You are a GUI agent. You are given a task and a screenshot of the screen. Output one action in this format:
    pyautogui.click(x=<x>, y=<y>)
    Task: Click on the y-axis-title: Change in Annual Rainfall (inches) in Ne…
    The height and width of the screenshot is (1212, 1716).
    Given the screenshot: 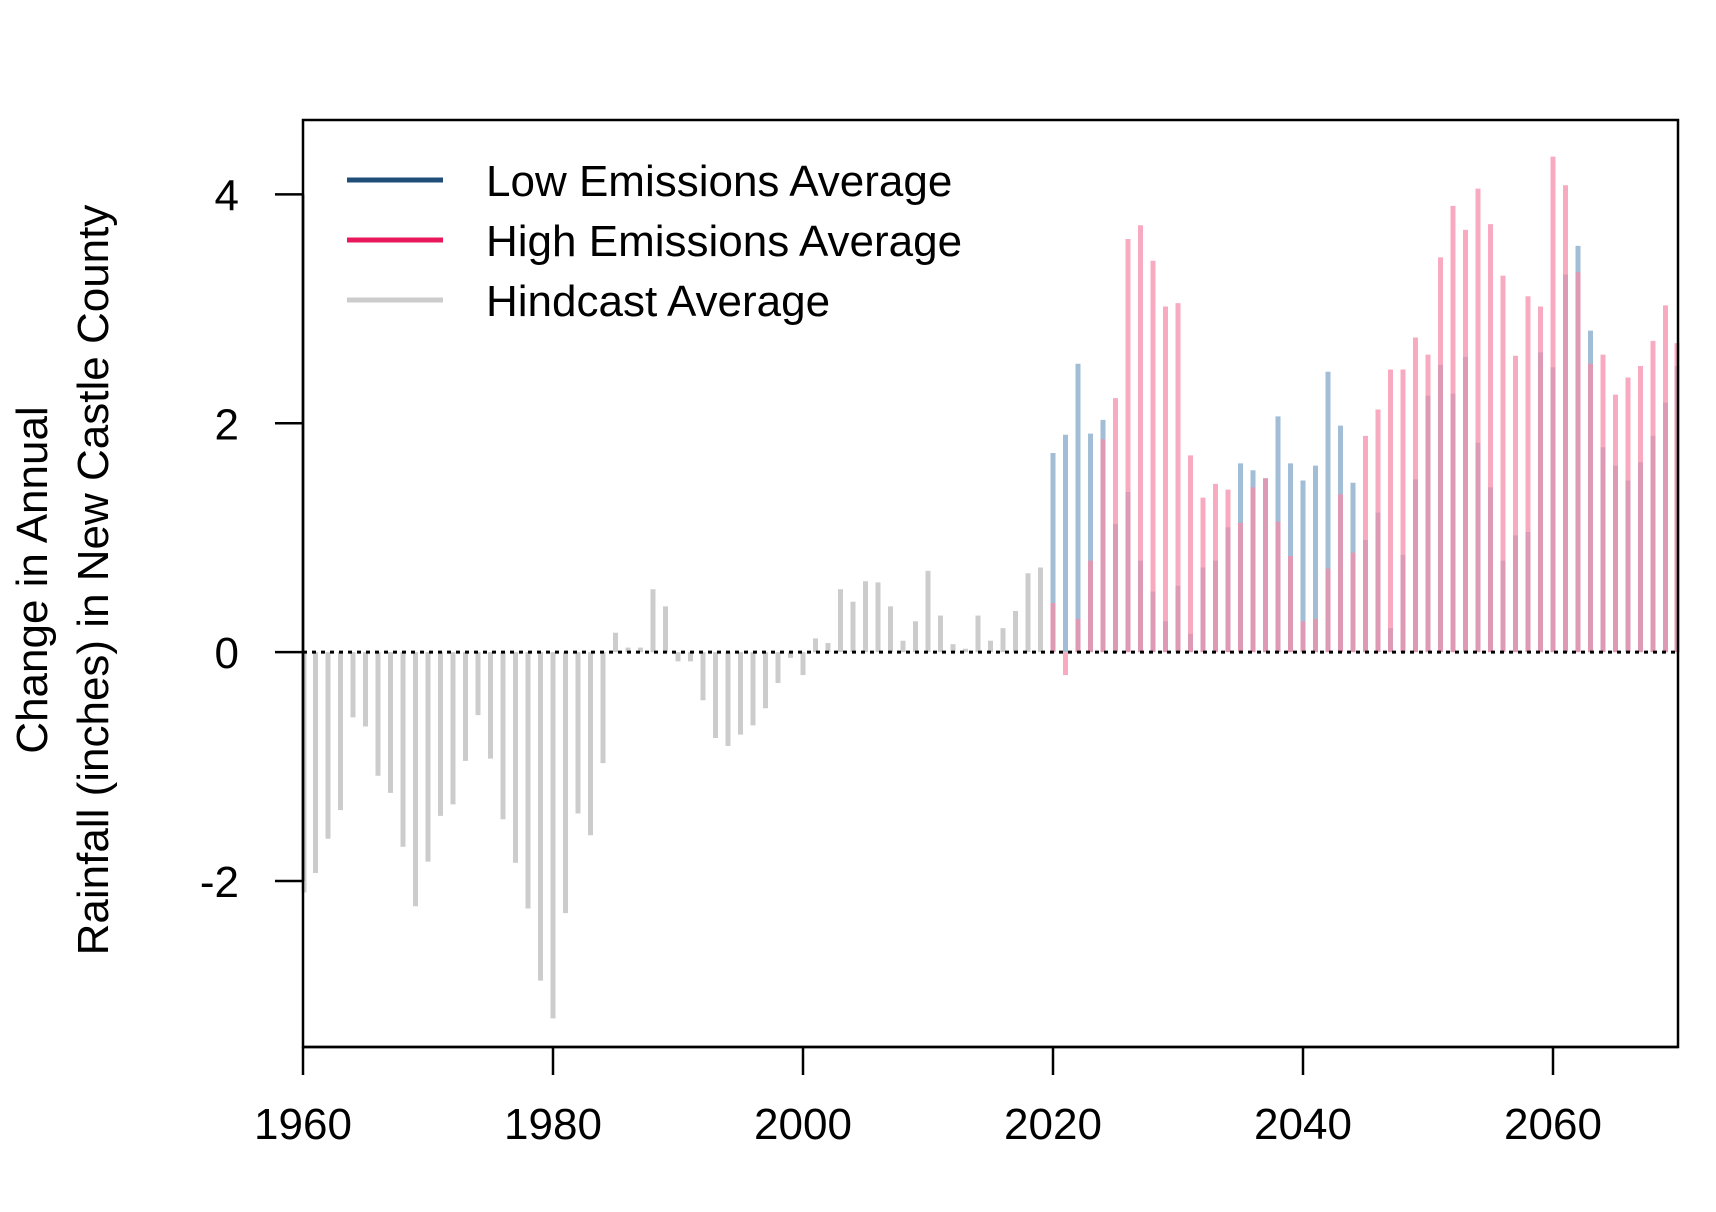 What is the action you would take?
    pyautogui.click(x=63, y=580)
    